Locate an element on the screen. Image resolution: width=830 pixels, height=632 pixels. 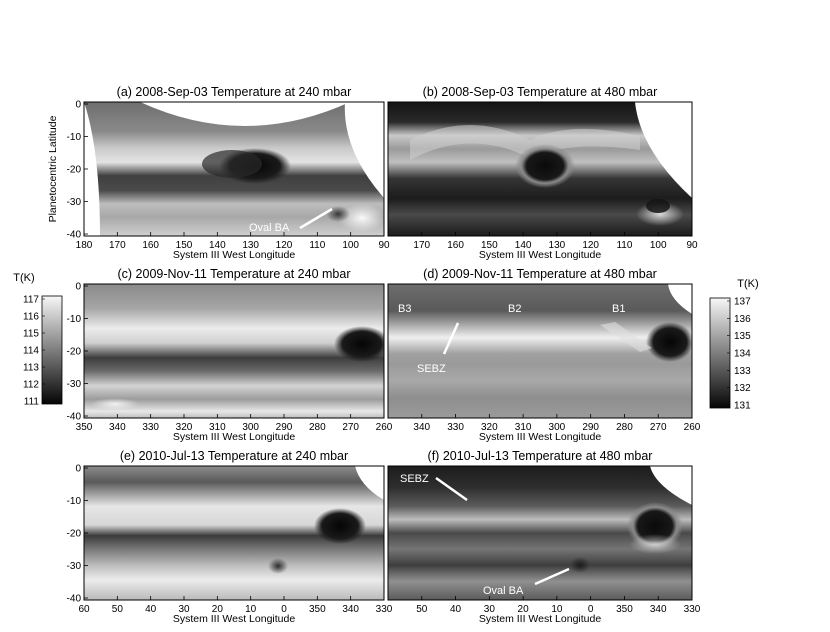
colorbar-tick-label: 133 is located at coordinates (742, 371).